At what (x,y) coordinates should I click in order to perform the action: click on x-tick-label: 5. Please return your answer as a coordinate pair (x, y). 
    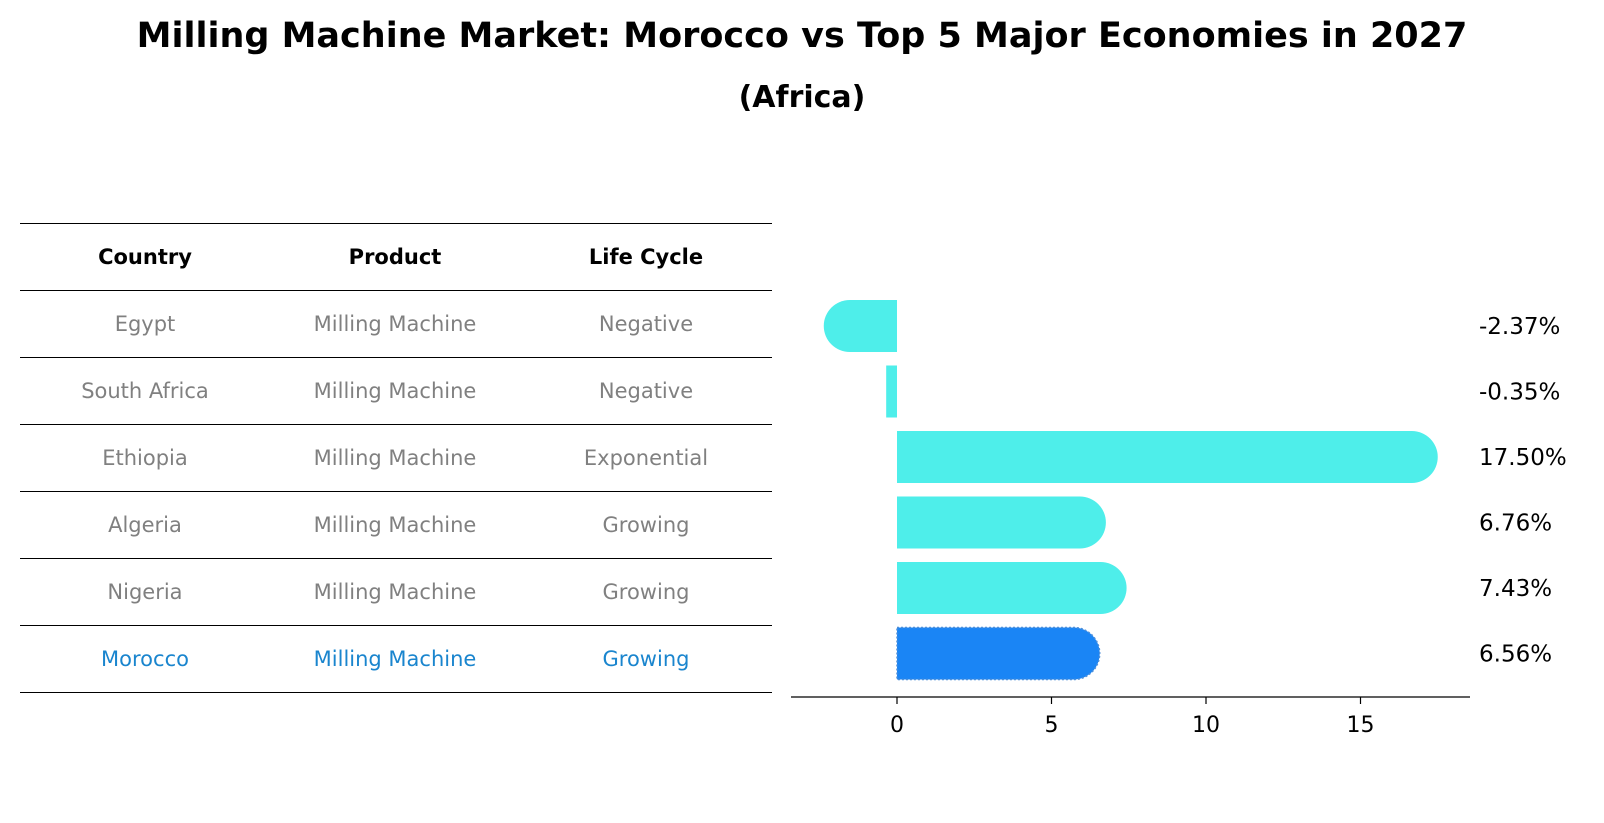
    Looking at the image, I should click on (1052, 725).